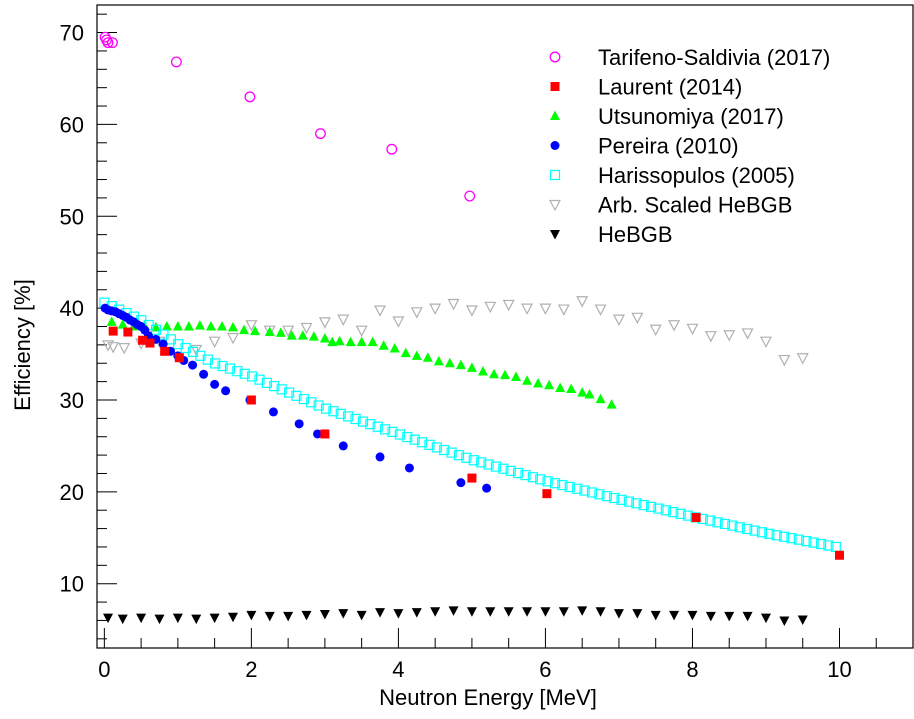 The height and width of the screenshot is (719, 914). I want to click on y-tick-label: 30, so click(72, 400).